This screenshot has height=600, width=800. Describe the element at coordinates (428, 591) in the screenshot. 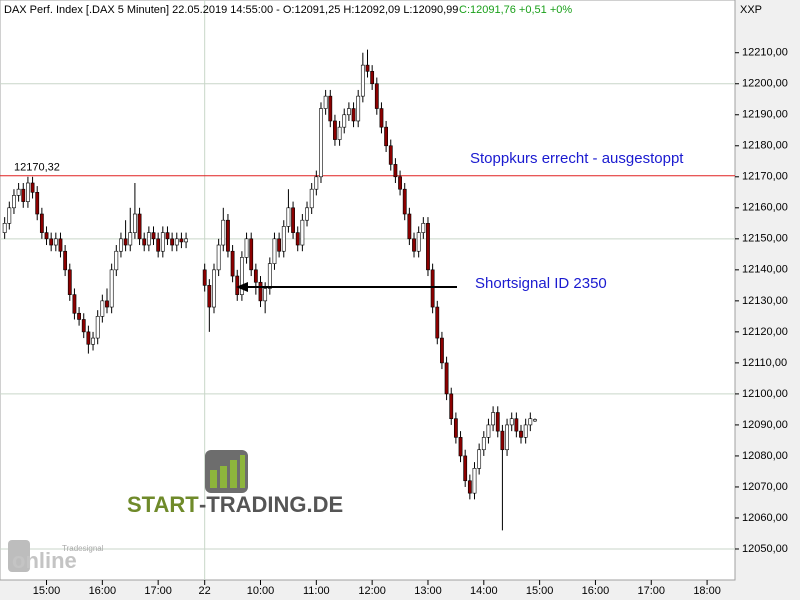

I see `x-tick-label: 13:00` at that location.